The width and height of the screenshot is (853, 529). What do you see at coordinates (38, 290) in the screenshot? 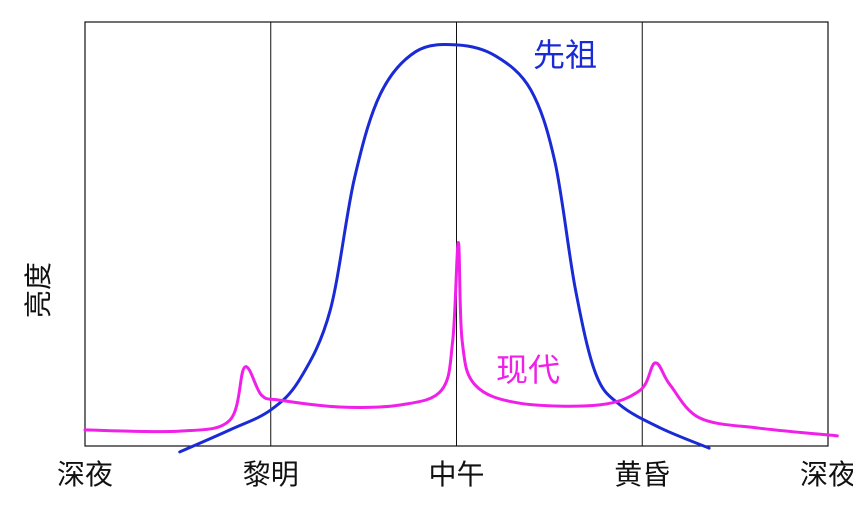
I see `y-axis-label: 亮度` at bounding box center [38, 290].